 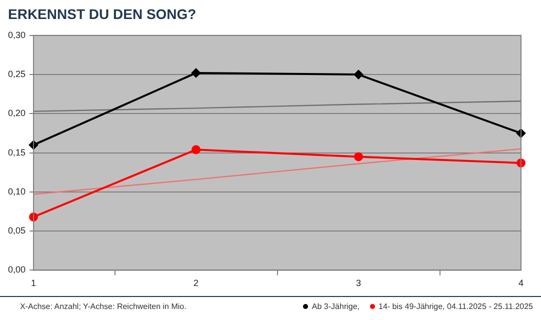 What do you see at coordinates (102, 14) in the screenshot?
I see `chart-title: ERKENNST DU DEN SONG?` at bounding box center [102, 14].